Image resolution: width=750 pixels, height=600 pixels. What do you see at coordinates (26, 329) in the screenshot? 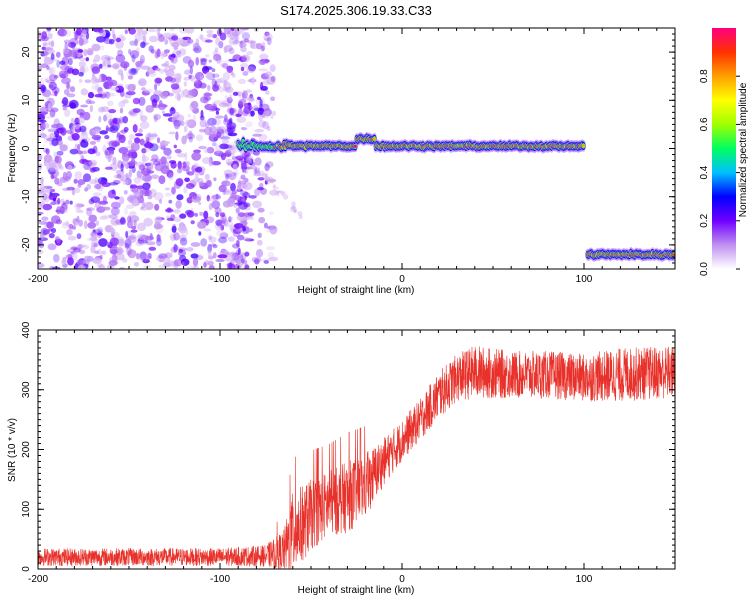
I see `y-tick-label: 400` at bounding box center [26, 329].